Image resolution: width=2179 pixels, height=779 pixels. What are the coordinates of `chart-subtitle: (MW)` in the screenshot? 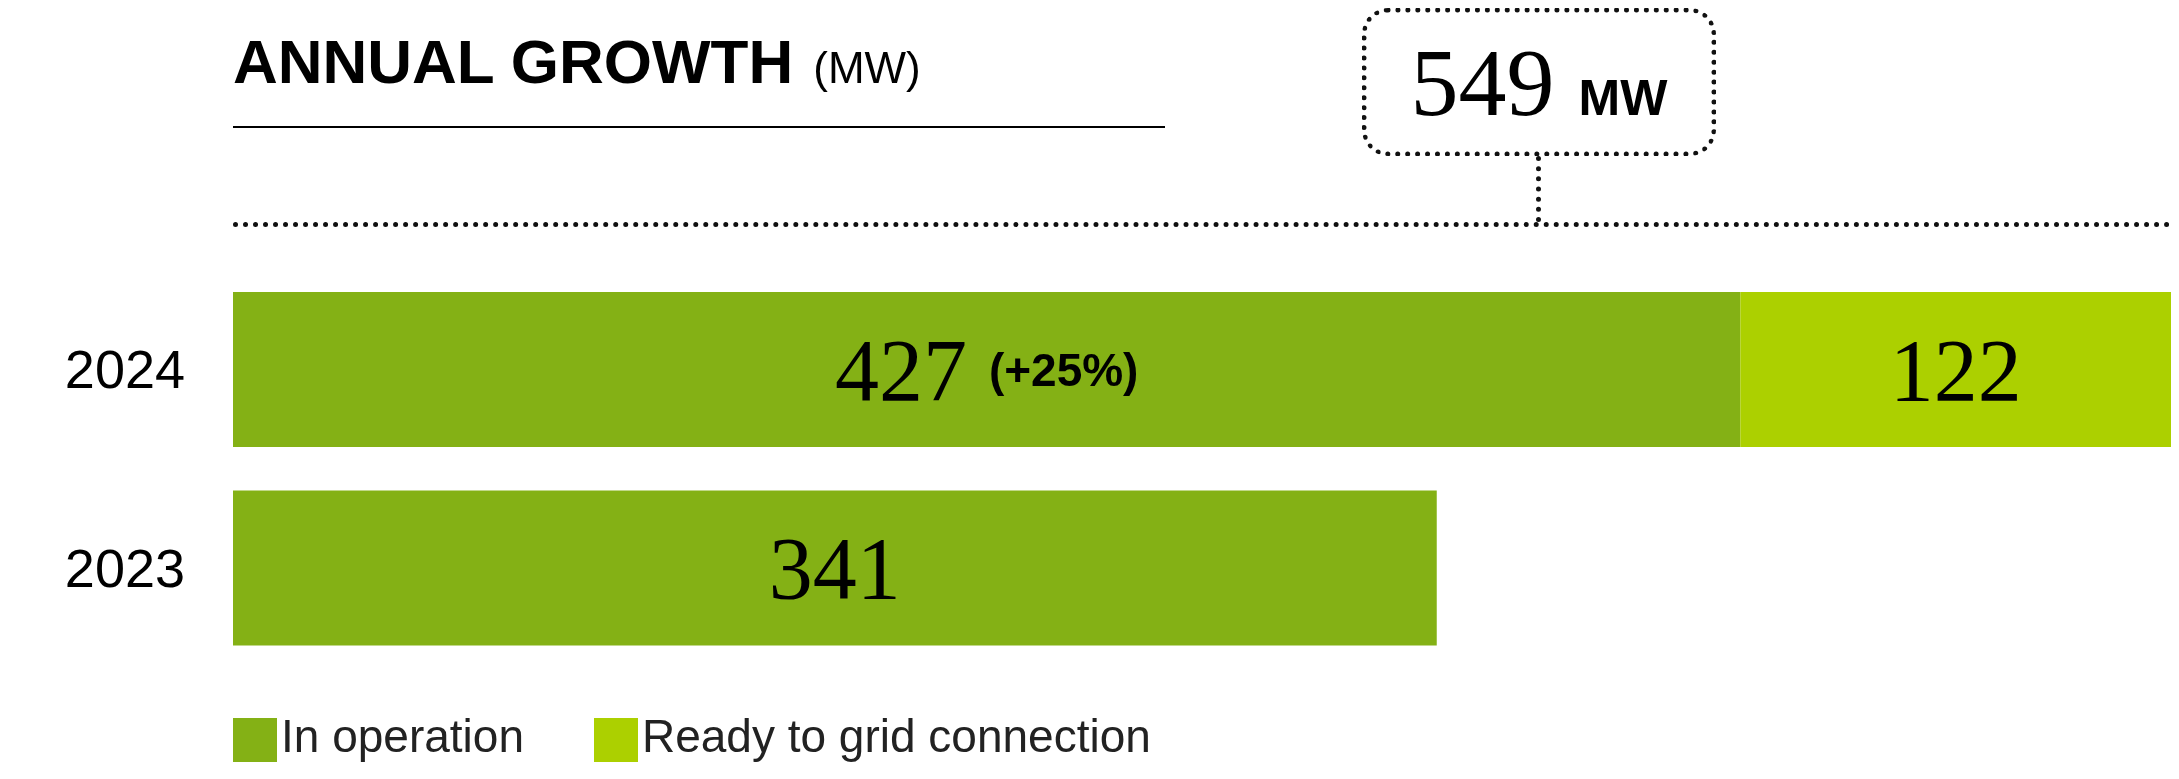 It's located at (867, 67).